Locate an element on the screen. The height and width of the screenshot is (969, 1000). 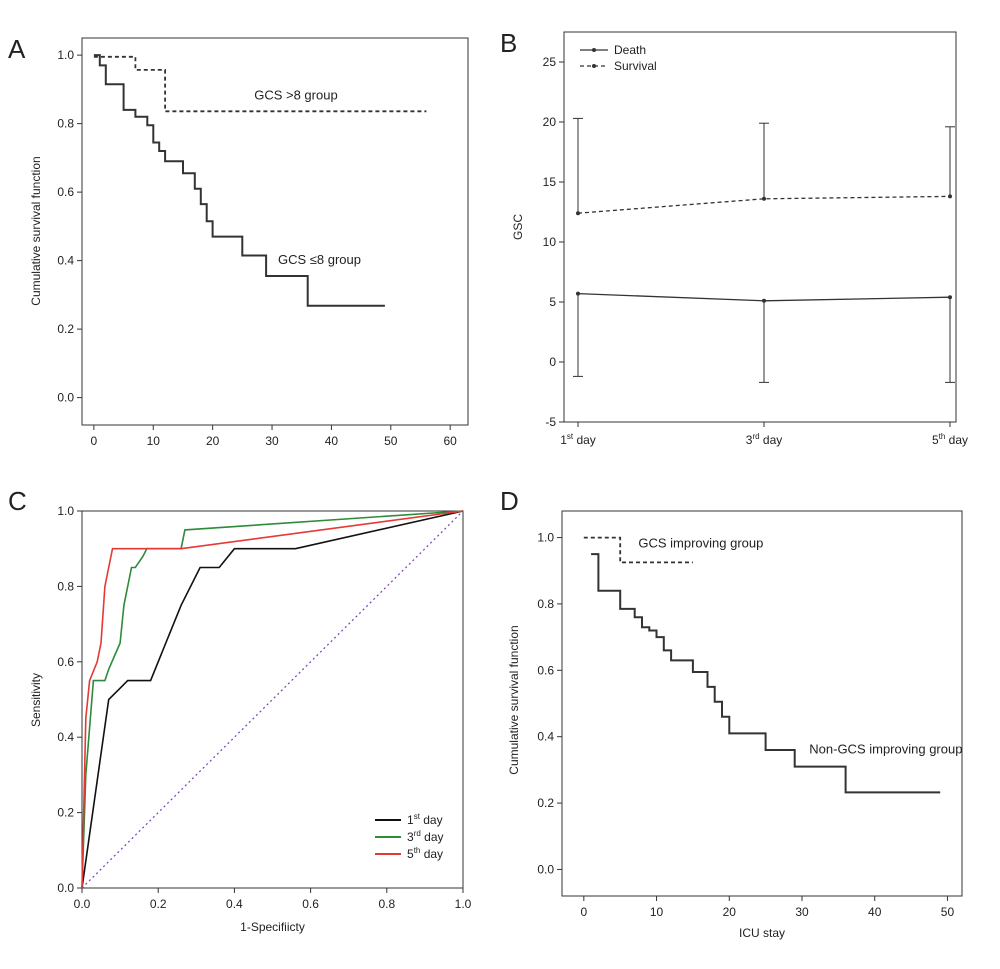
panel-d-y-tick-label: 0.6 is located at coordinates (545, 670).